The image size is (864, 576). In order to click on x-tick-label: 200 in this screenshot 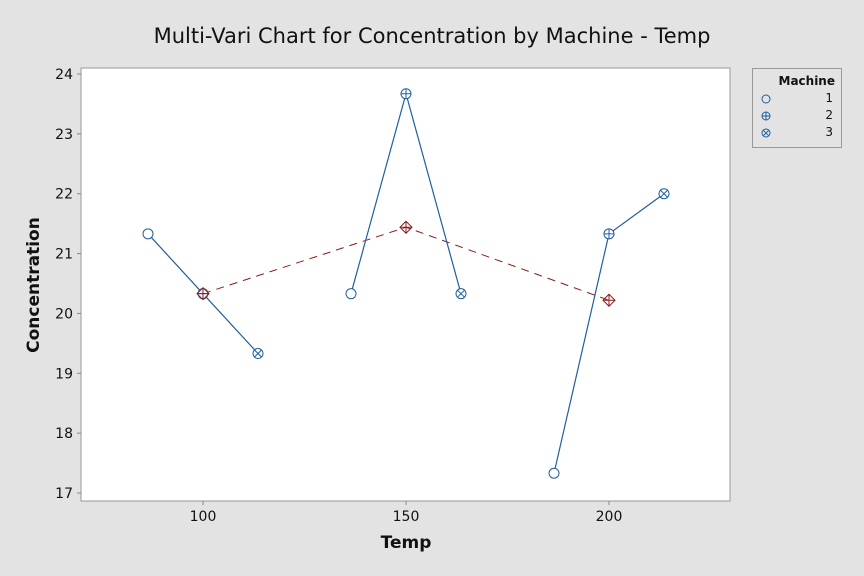, I will do `click(609, 517)`.